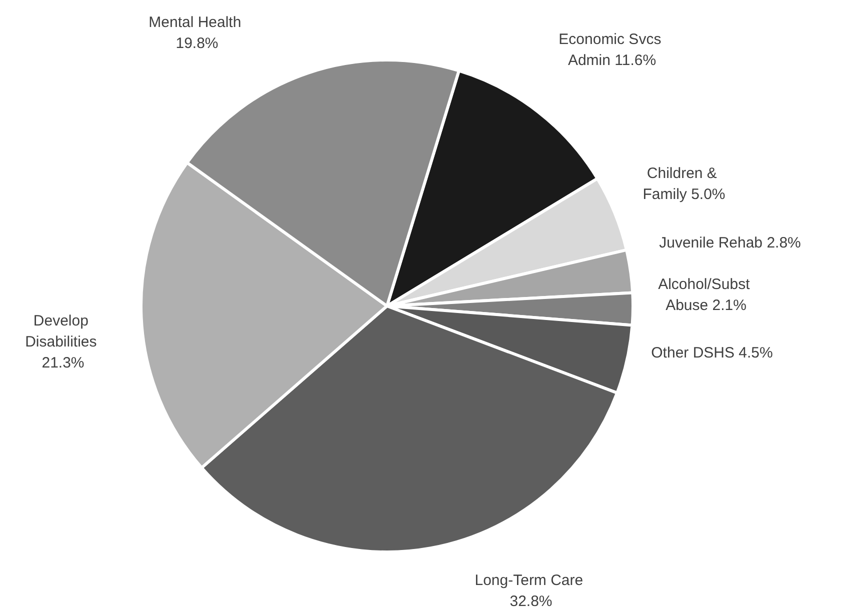 The image size is (854, 613). What do you see at coordinates (197, 22) in the screenshot?
I see `slice-label: Mental Health` at bounding box center [197, 22].